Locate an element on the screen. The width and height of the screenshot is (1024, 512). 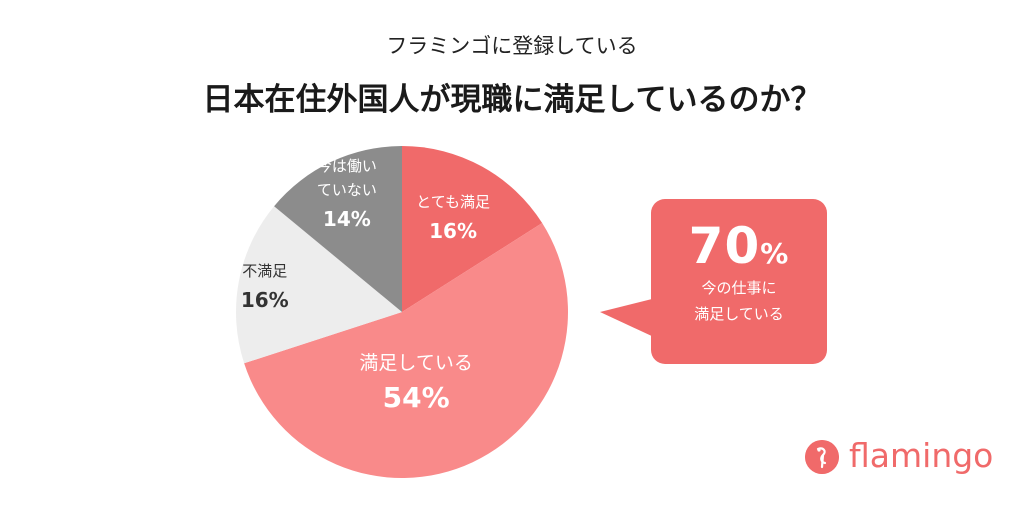
slice-value-2: 16% is located at coordinates (264, 299).